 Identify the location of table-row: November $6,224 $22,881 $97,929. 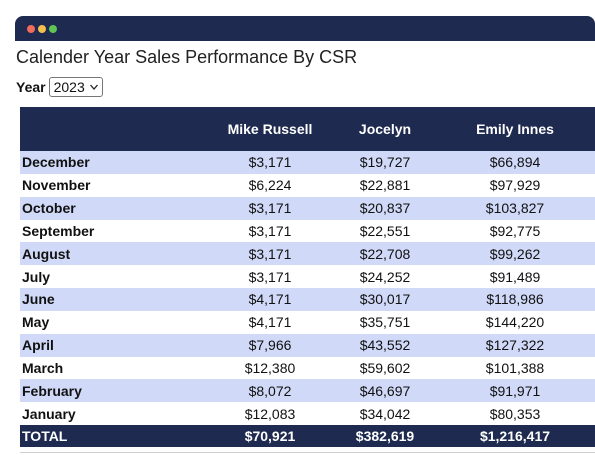
(307, 185).